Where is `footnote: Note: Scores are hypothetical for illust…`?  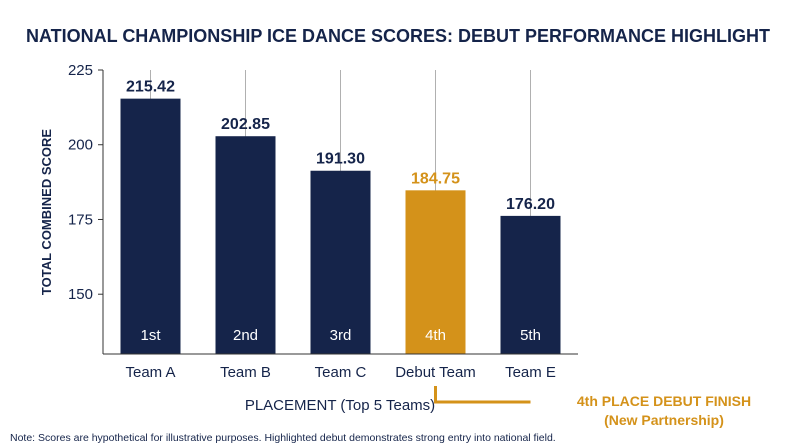 footnote: Note: Scores are hypothetical for illust… is located at coordinates (283, 438).